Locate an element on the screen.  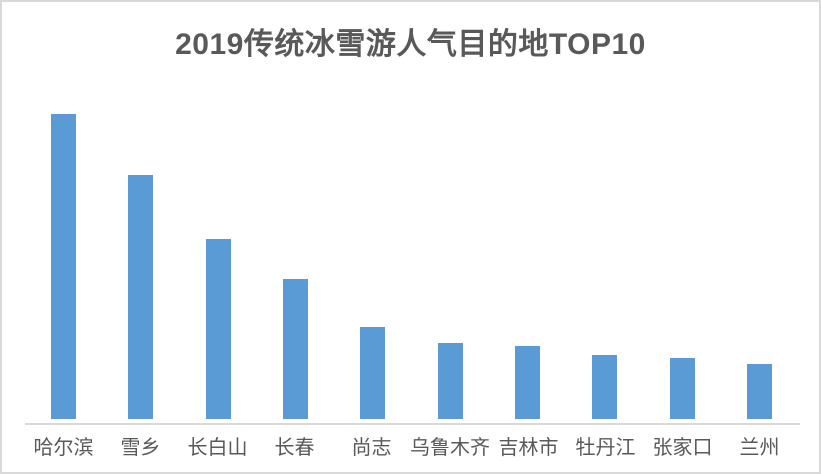
x-axis-labels: 哈尔滨 雪乡 长白山 长春 尚志 乌鲁木齐 吉林市 牡丹江 张家口 兰州 is located at coordinates (411, 448).